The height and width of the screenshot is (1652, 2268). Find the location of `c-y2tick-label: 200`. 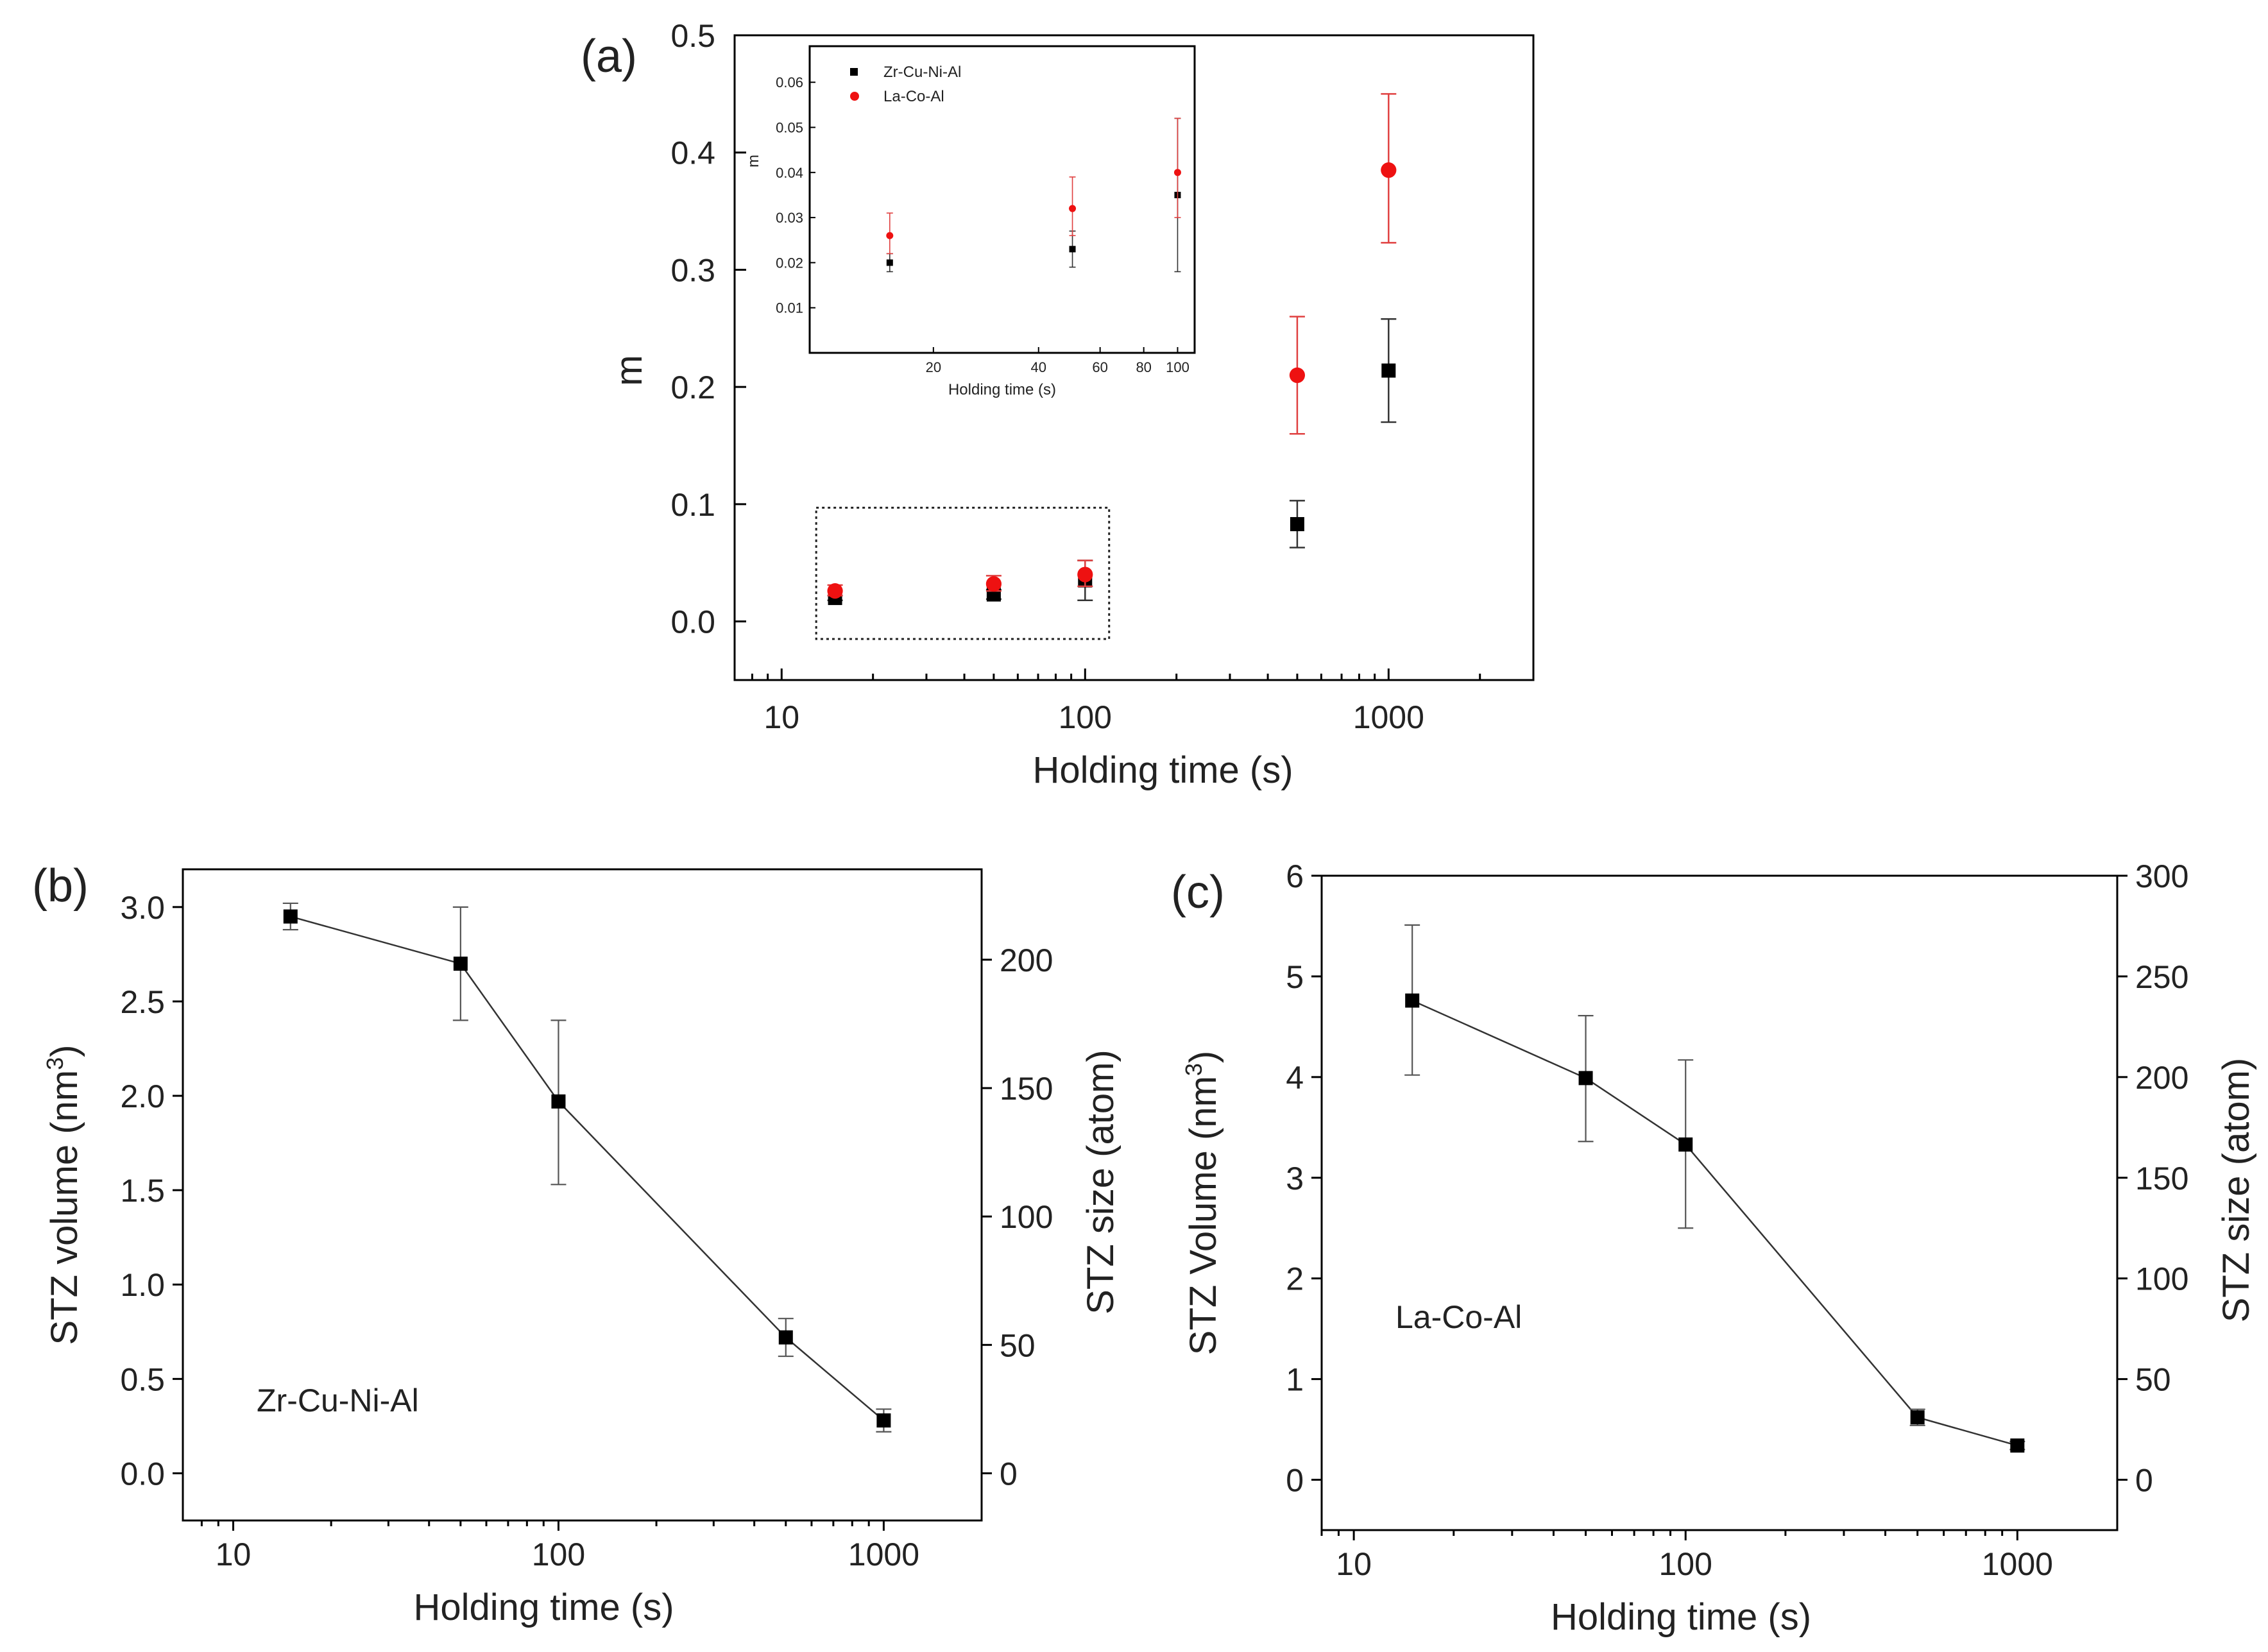

c-y2tick-label: 200 is located at coordinates (2161, 1078).